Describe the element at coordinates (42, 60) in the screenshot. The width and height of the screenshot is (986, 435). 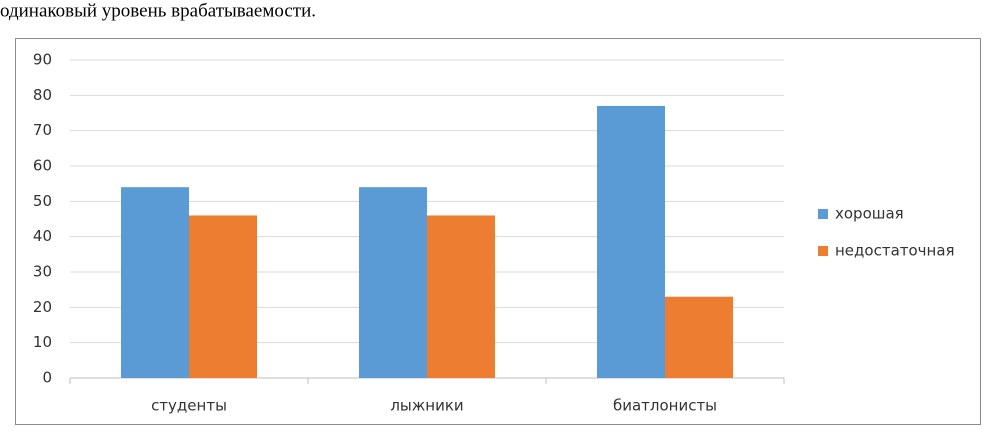
I see `y-tick-label: 90` at that location.